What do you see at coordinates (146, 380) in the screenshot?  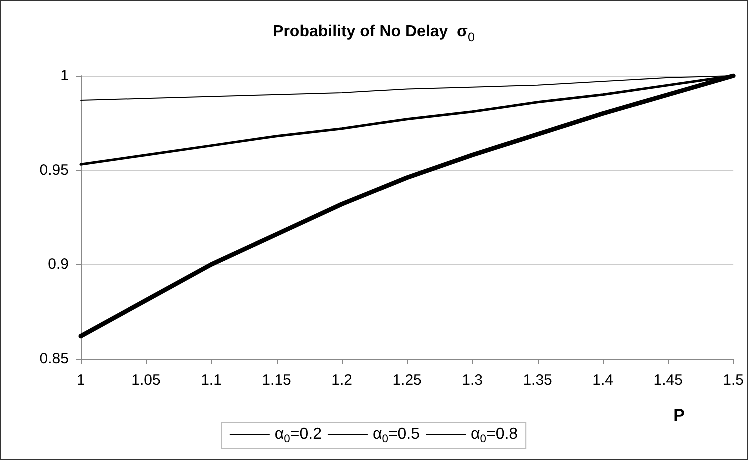 I see `x-tick-label: 1.05` at bounding box center [146, 380].